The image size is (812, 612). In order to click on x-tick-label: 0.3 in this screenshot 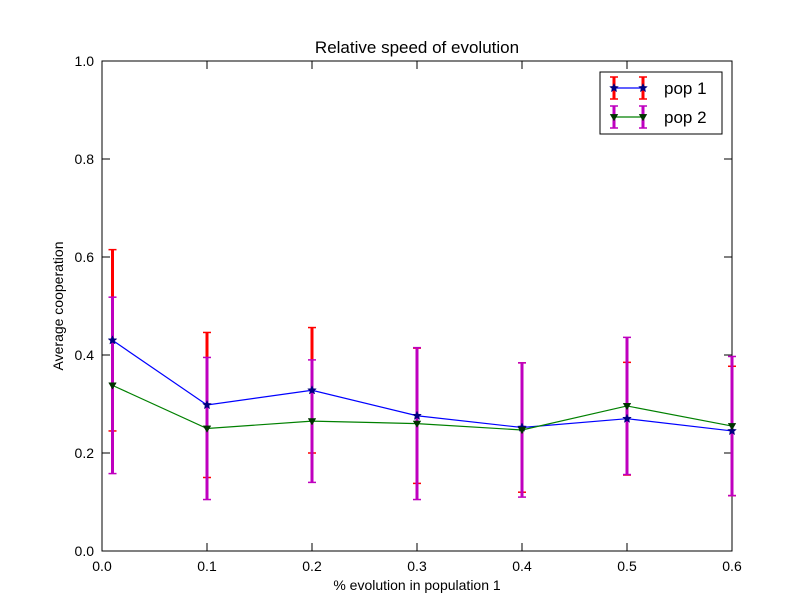, I will do `click(417, 566)`.